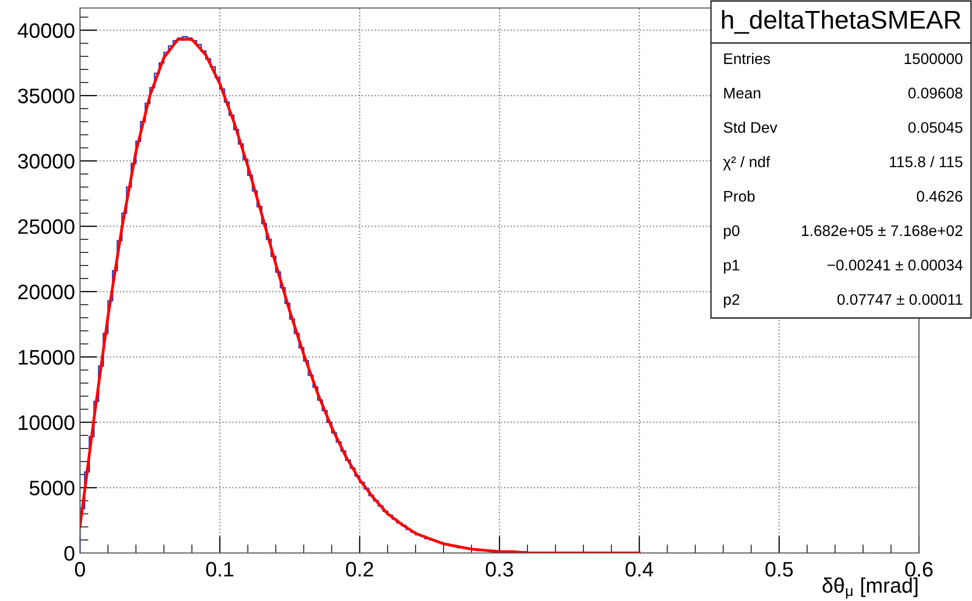 Image resolution: width=972 pixels, height=601 pixels. Describe the element at coordinates (46, 226) in the screenshot. I see `y-tick-label: 25000` at that location.